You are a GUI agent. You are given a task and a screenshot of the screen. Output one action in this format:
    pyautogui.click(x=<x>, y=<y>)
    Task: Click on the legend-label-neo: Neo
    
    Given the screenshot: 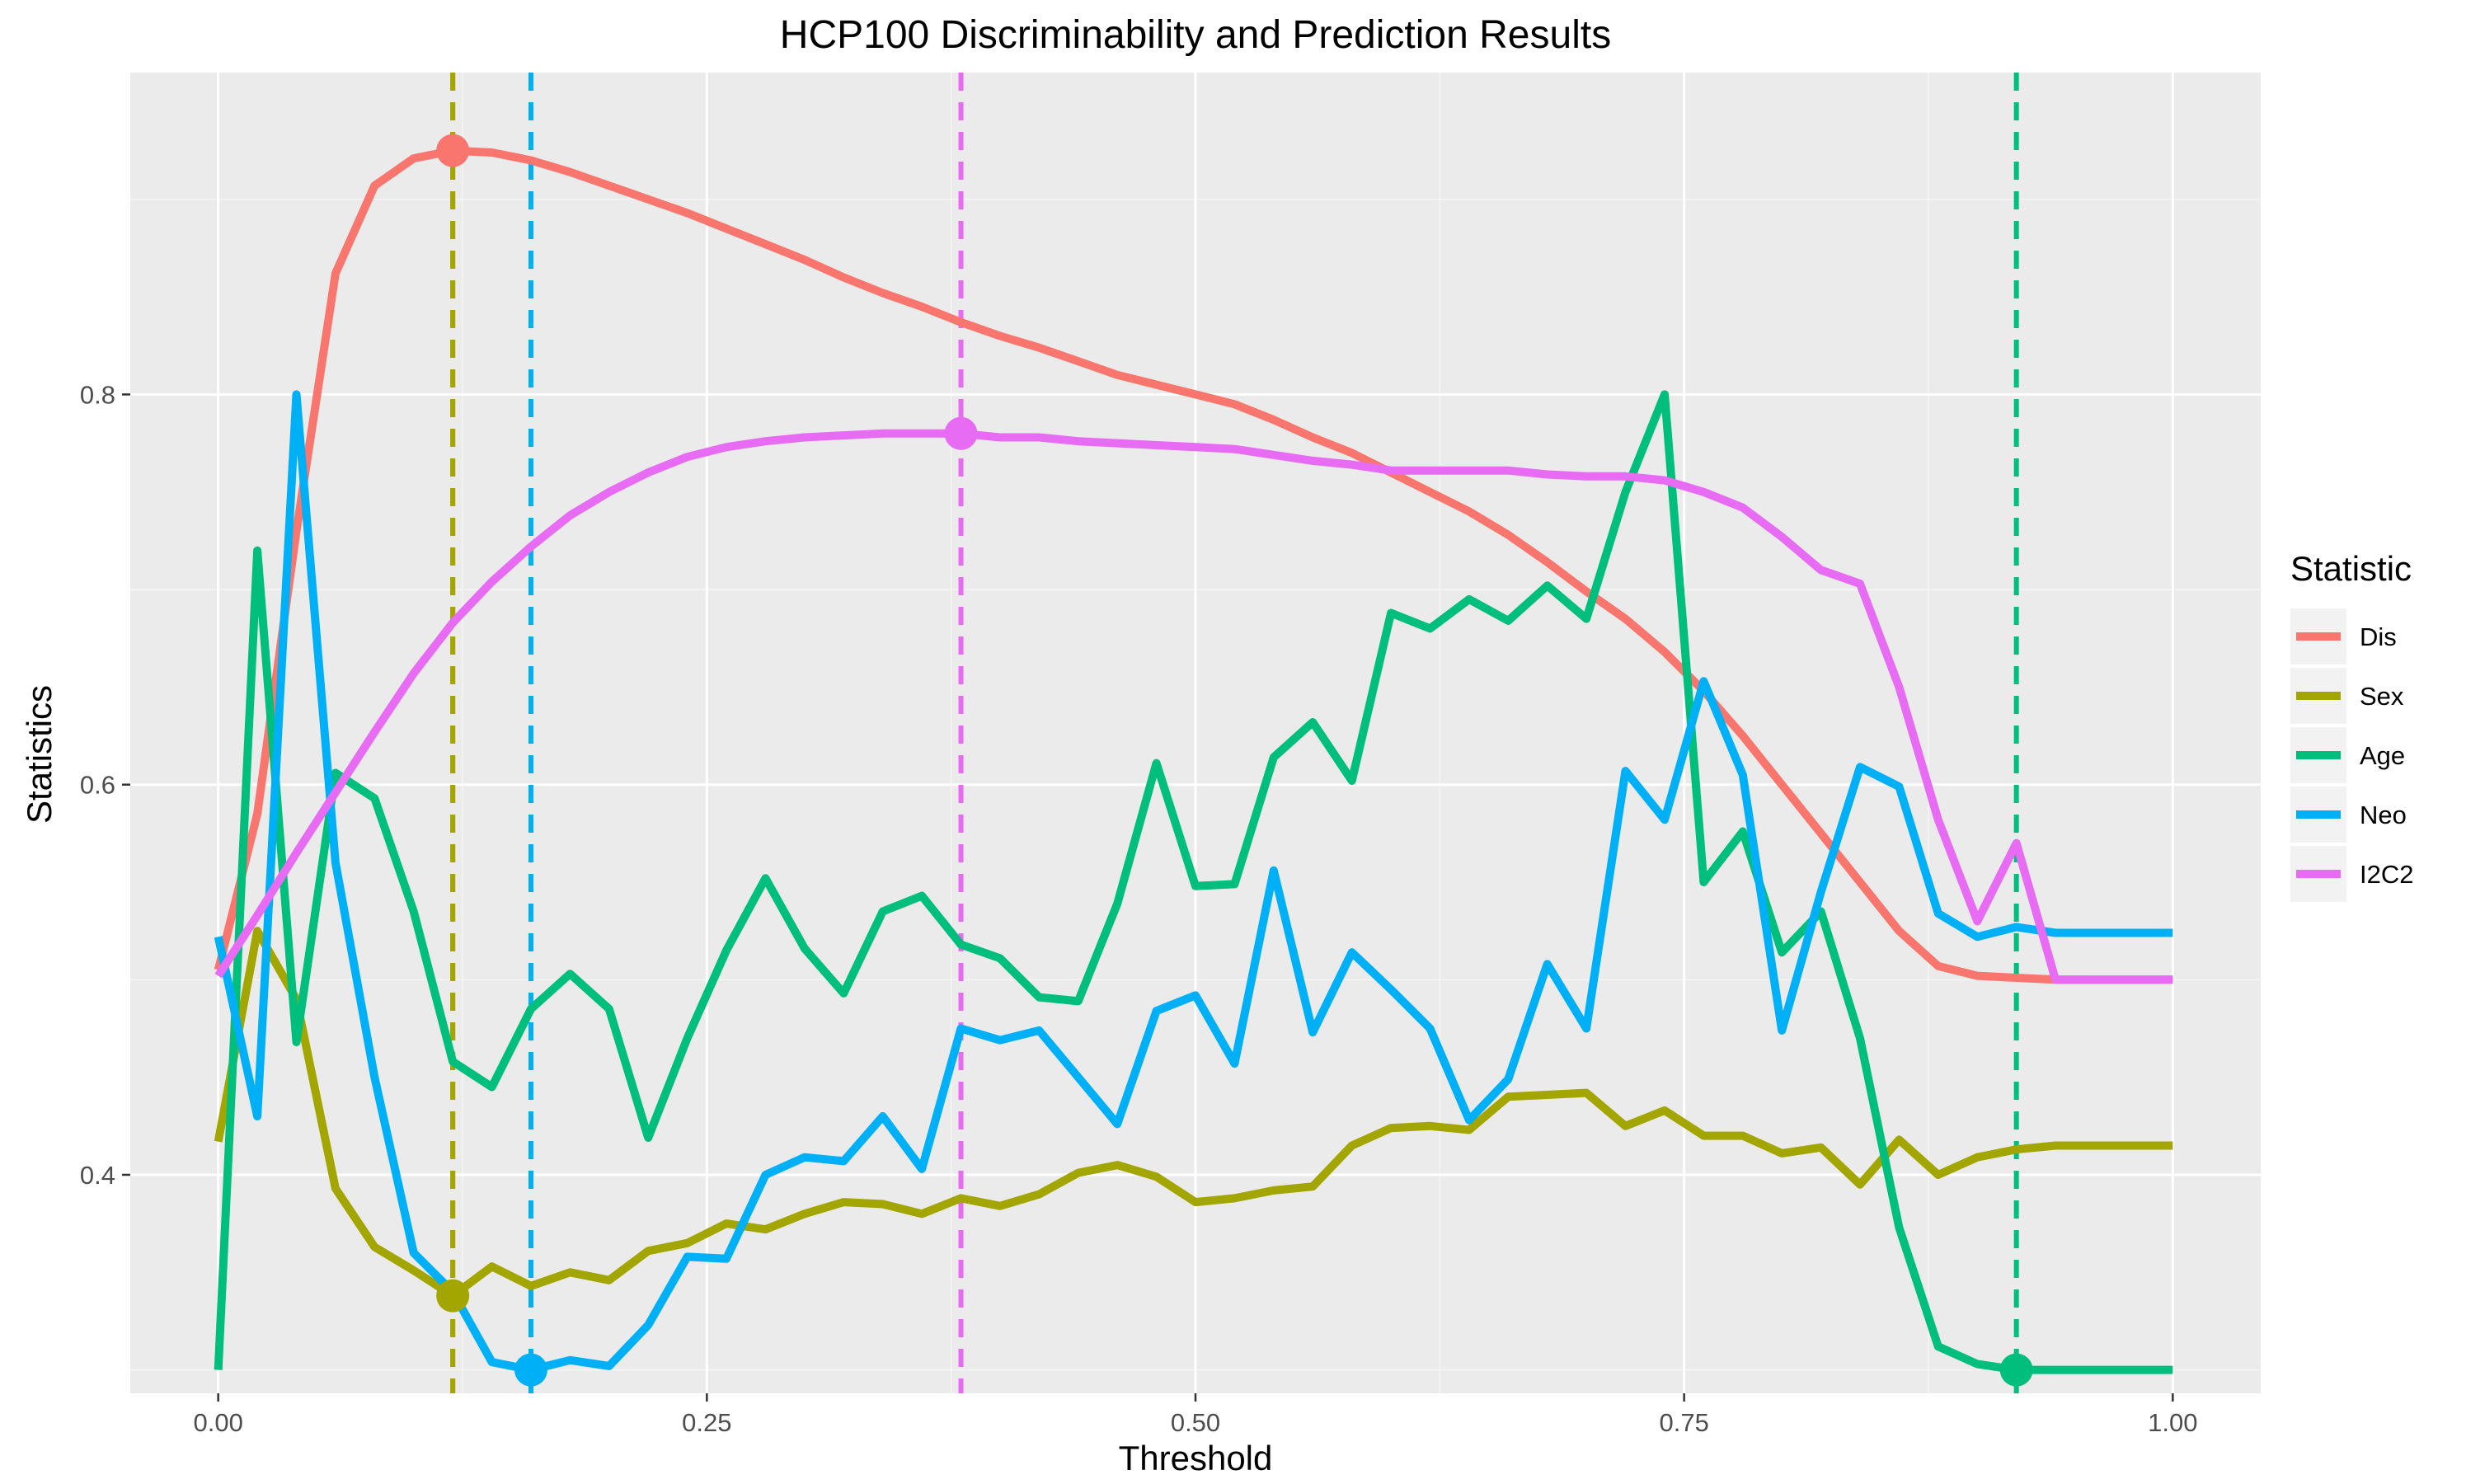 What is the action you would take?
    pyautogui.click(x=2383, y=815)
    